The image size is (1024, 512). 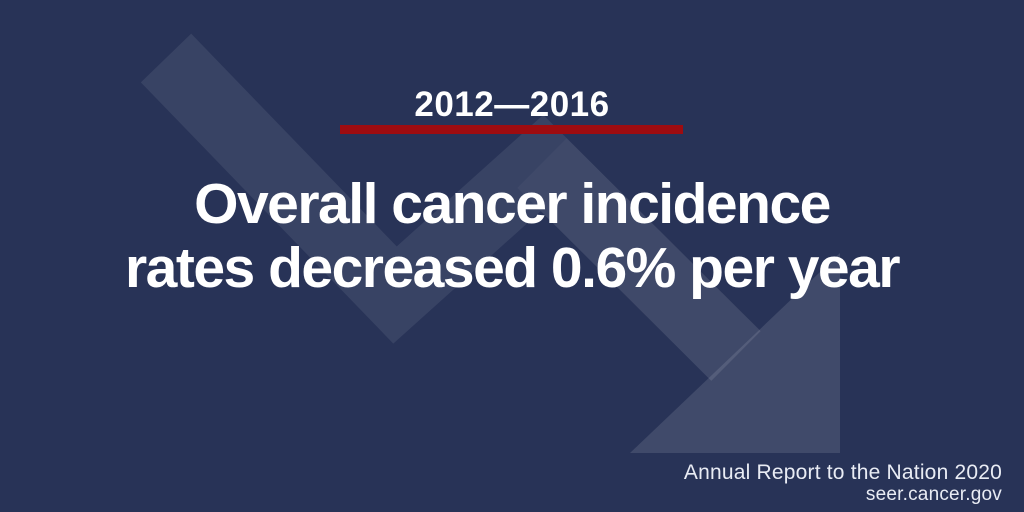 What do you see at coordinates (511, 129) in the screenshot?
I see `red-divider-line` at bounding box center [511, 129].